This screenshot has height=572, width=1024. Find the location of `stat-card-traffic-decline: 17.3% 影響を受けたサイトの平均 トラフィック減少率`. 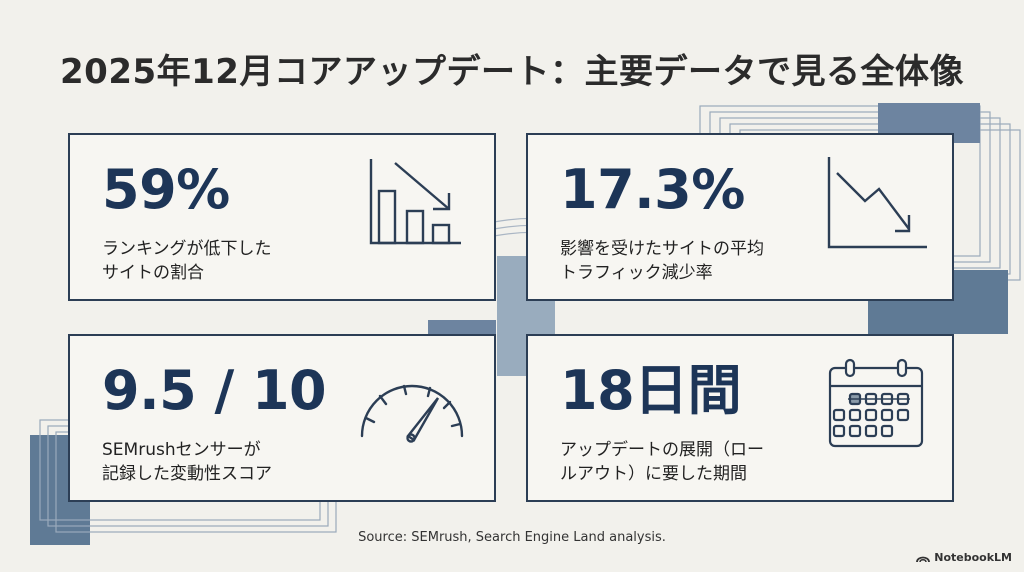

stat-card-traffic-decline: 17.3% 影響を受けたサイトの平均 トラフィック減少率 is located at coordinates (740, 217).